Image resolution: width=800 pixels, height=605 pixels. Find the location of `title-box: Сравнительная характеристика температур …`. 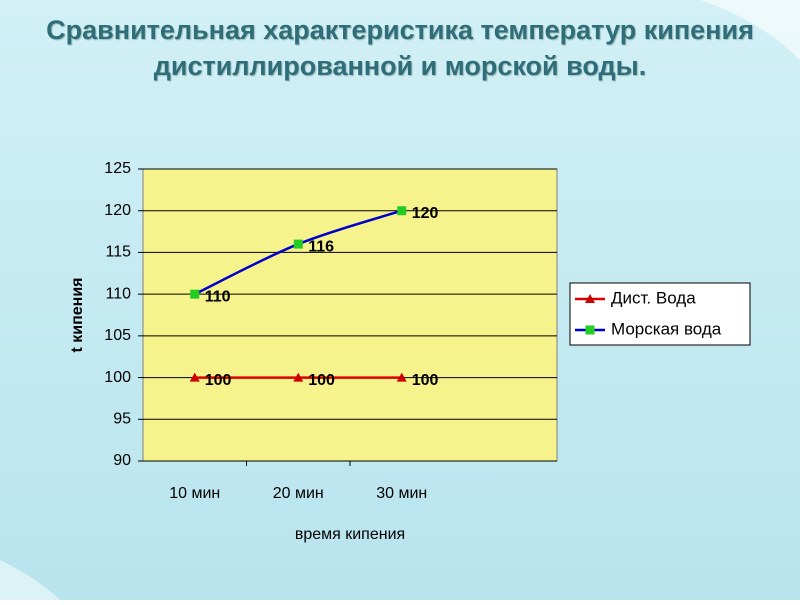

title-box: Сравнительная характеристика температур … is located at coordinates (400, 48).